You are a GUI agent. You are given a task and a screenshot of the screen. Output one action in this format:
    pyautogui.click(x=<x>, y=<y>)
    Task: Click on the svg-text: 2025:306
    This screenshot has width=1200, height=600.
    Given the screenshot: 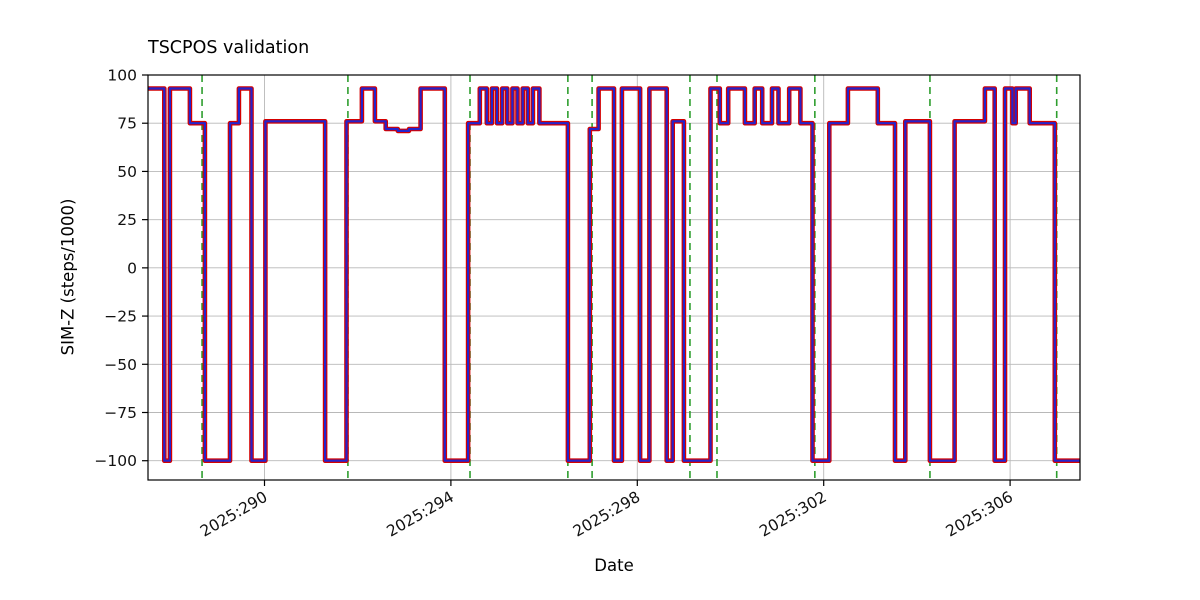 What is the action you would take?
    pyautogui.click(x=979, y=514)
    